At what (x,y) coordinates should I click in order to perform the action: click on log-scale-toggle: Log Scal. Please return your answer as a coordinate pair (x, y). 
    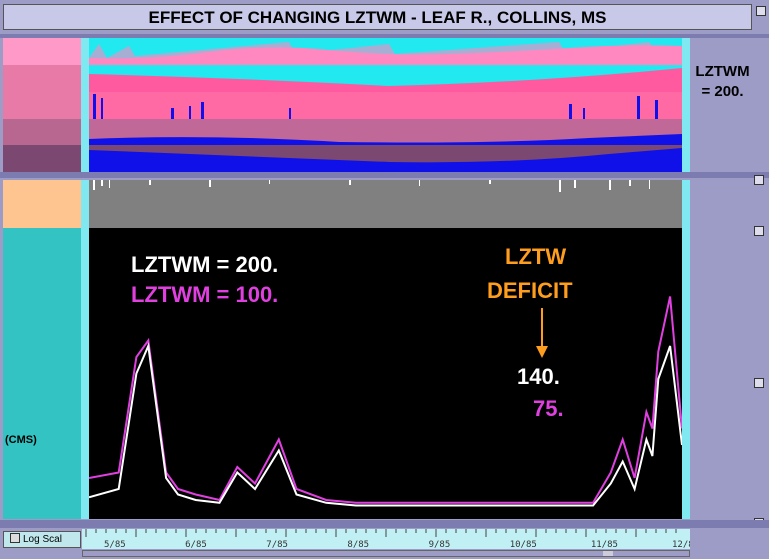
    Looking at the image, I should click on (42, 539).